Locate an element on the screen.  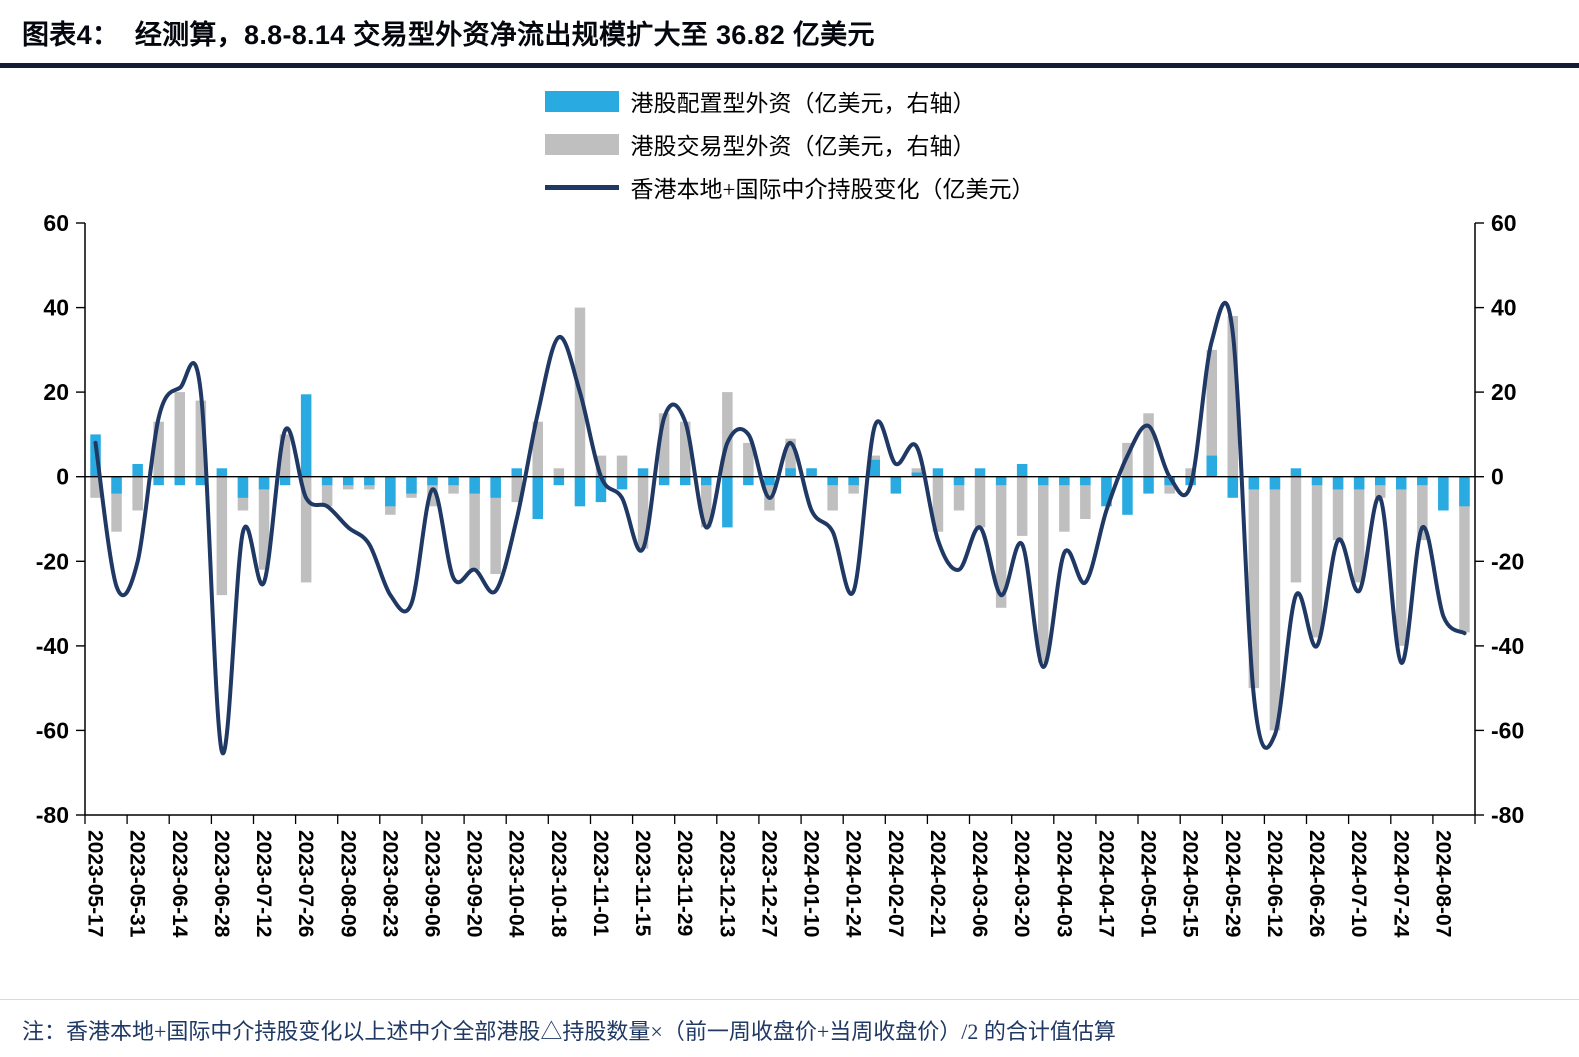
svg-text: 2024-06-26 is located at coordinates (1316, 883).